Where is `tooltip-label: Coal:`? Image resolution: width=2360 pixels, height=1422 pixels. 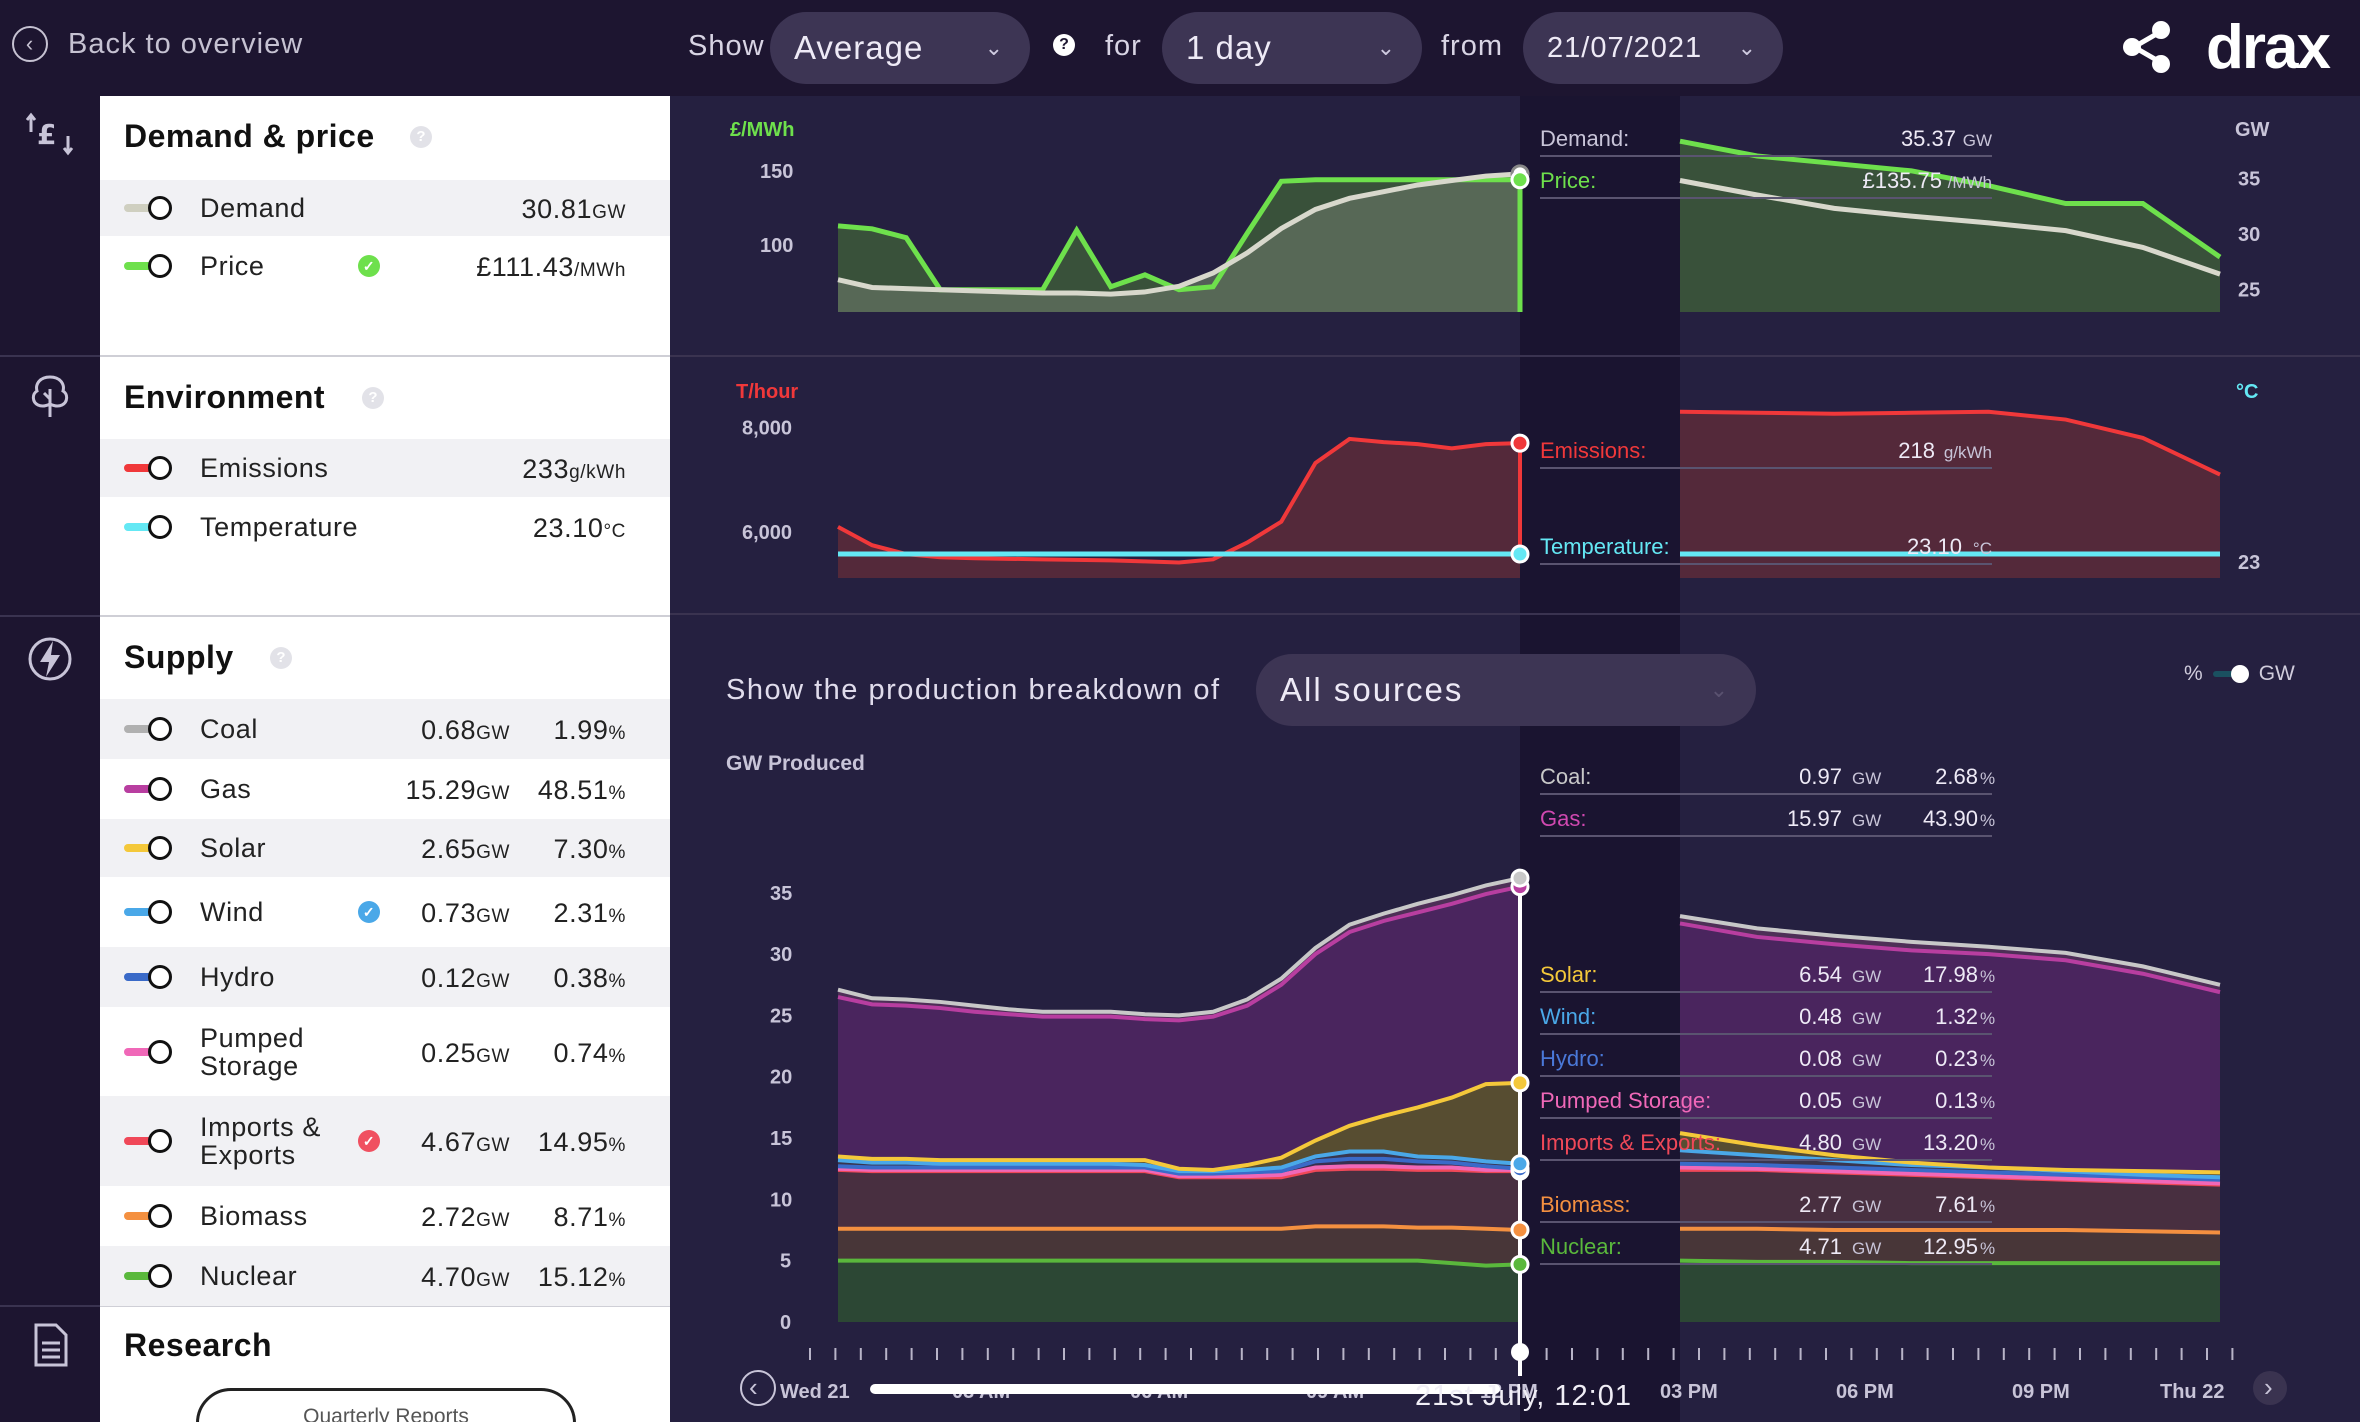
tooltip-label: Coal: is located at coordinates (1565, 776).